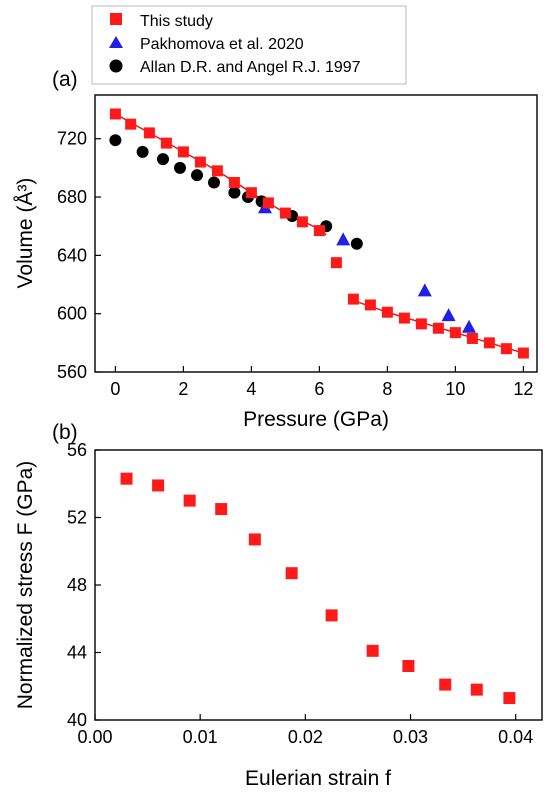 The image size is (550, 798). What do you see at coordinates (387, 389) in the screenshot?
I see `panel-a-x-tick-label: 8` at bounding box center [387, 389].